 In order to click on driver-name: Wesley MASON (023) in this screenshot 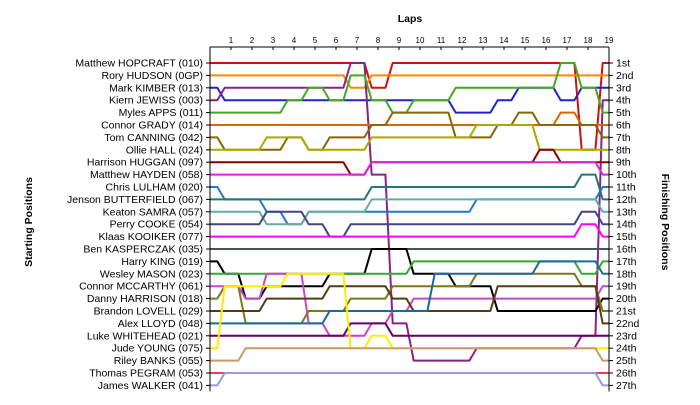, I will do `click(151, 274)`.